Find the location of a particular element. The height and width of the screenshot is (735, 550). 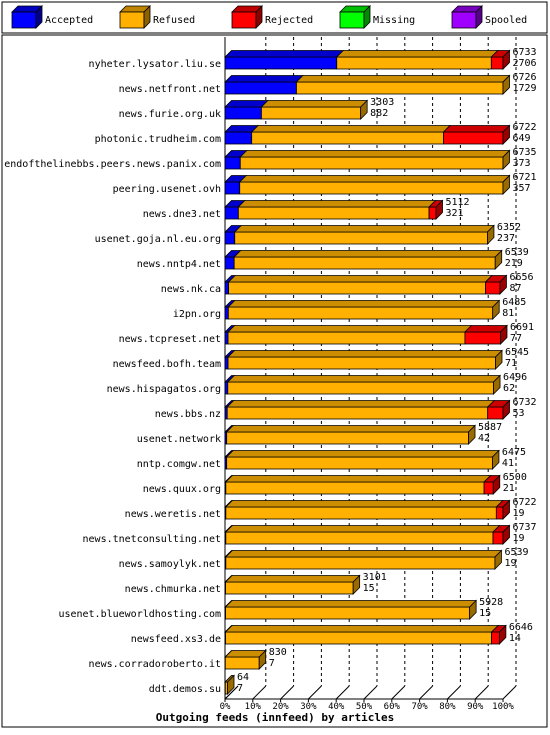

accepted-label: 71 is located at coordinates (511, 363).